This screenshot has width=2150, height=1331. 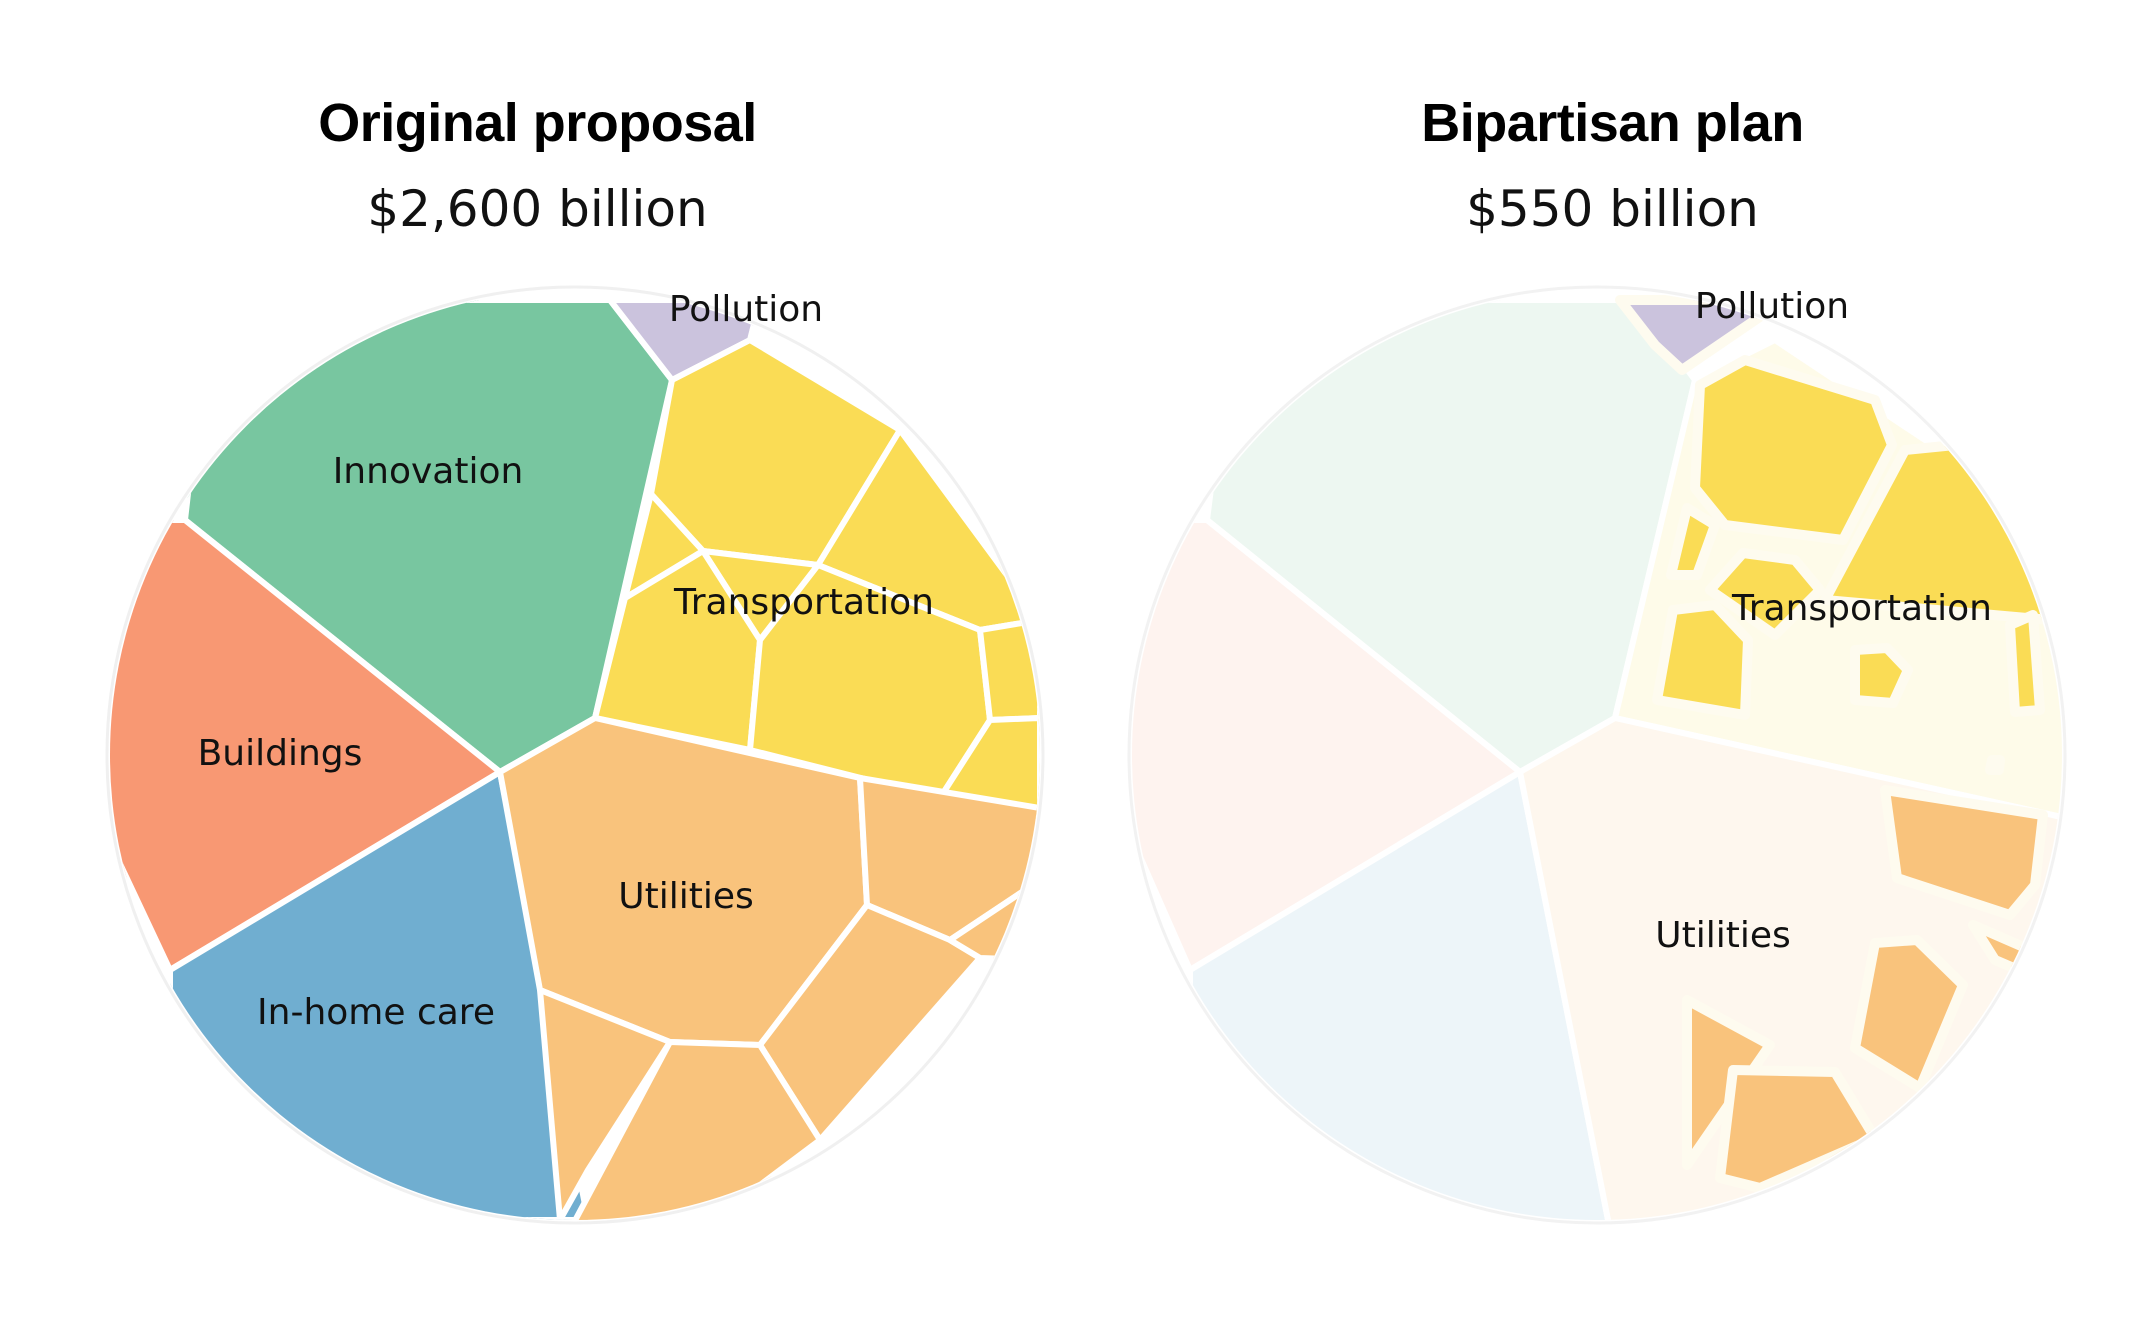 I want to click on in-home-care-label: In-home care, so click(x=376, y=1012).